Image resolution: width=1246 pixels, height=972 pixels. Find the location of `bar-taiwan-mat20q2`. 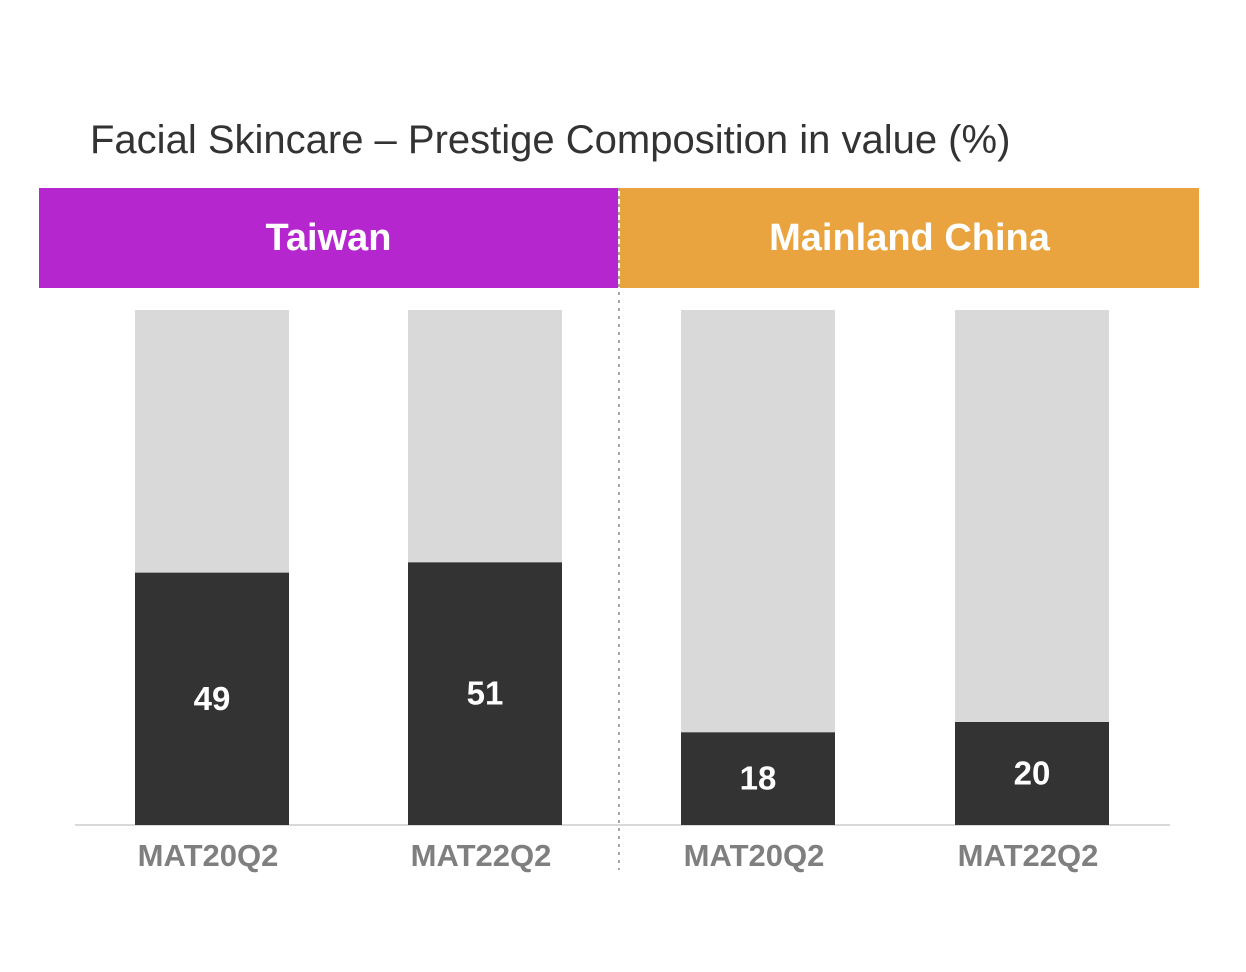

bar-taiwan-mat20q2 is located at coordinates (212, 698).